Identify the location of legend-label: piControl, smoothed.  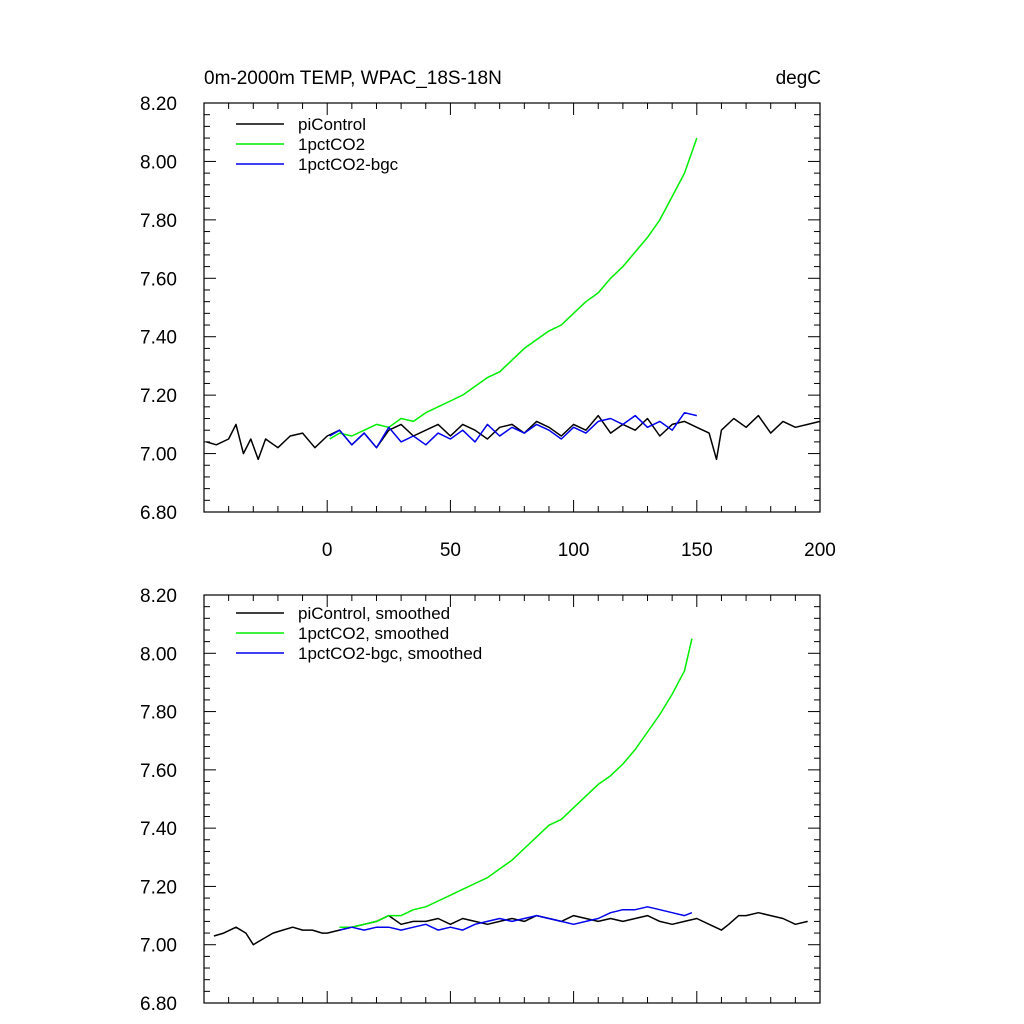
(374, 613).